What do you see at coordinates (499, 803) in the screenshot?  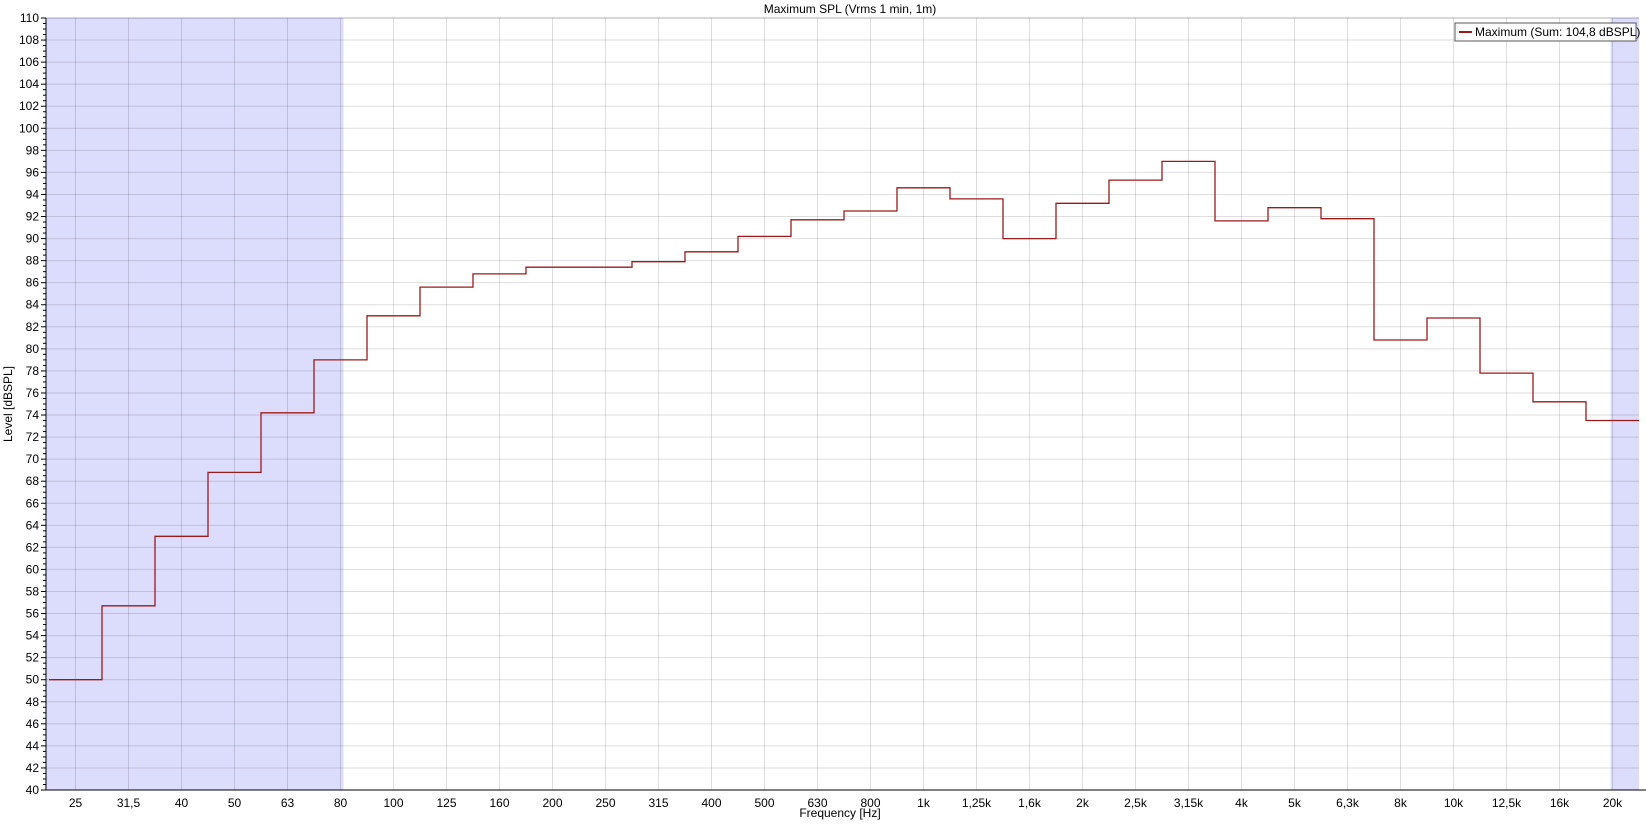 I see `x-tick-label: 160` at bounding box center [499, 803].